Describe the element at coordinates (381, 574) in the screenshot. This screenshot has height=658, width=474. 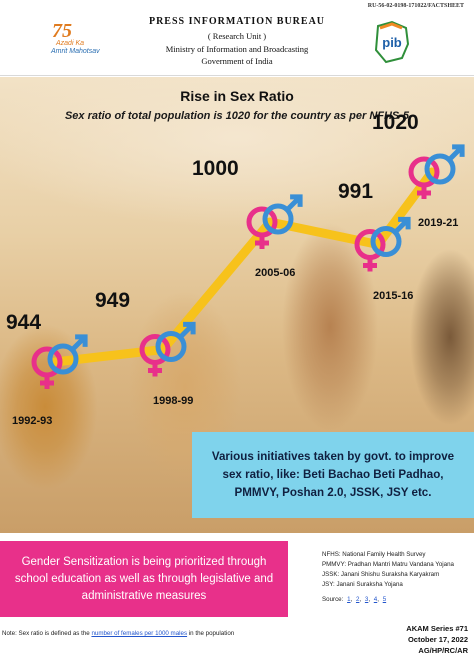
I see `abbreviation-jssk: JSSK: Janani Shishu Suraksha Karyakram` at that location.